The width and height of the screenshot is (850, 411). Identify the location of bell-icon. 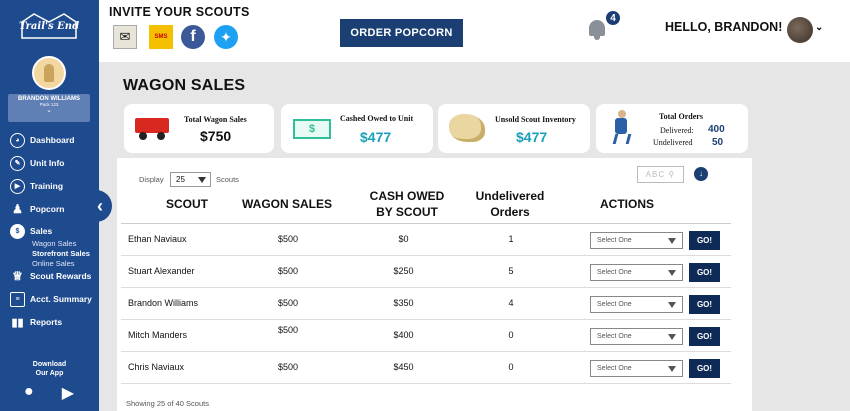
(597, 29).